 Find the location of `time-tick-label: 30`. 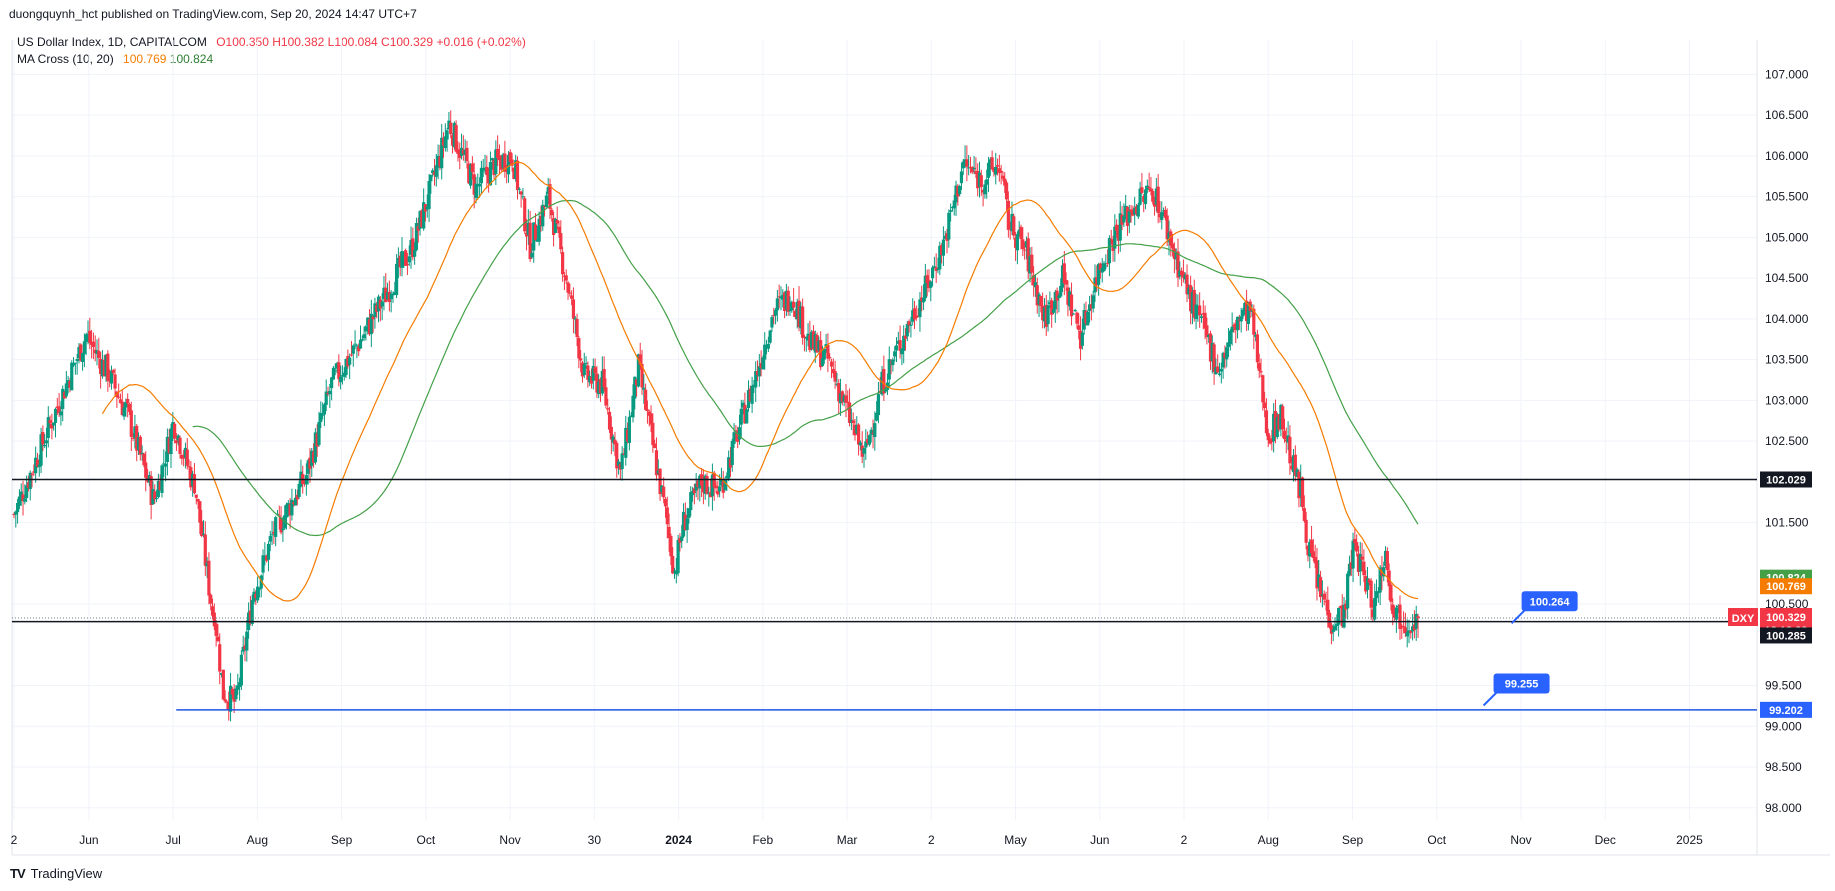

time-tick-label: 30 is located at coordinates (595, 840).